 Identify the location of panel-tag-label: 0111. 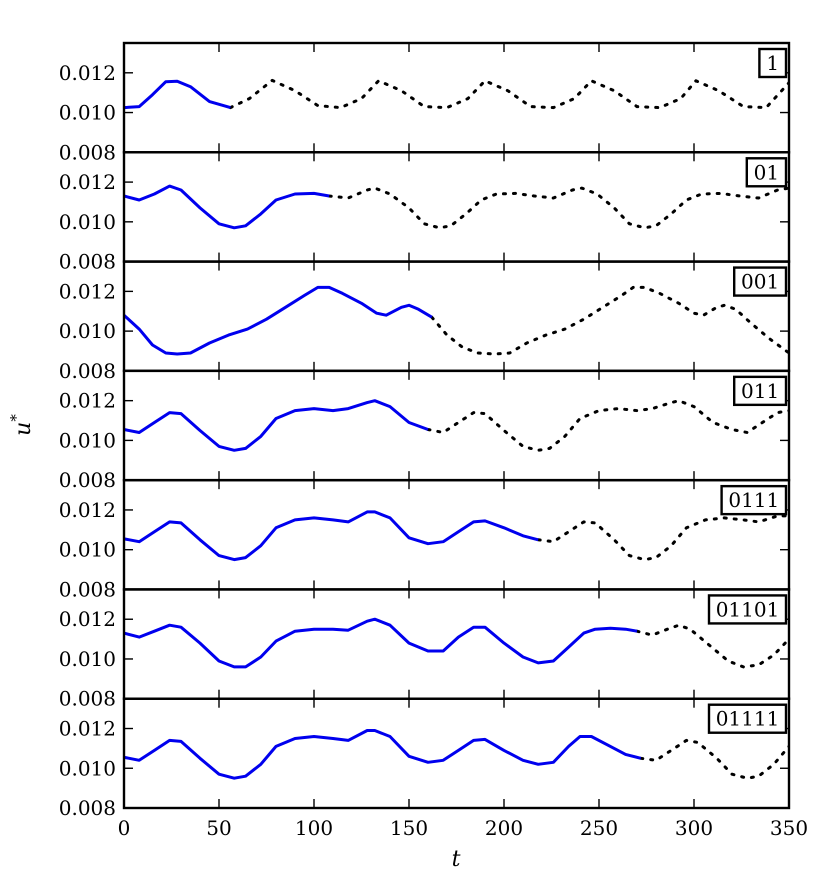
(753, 500).